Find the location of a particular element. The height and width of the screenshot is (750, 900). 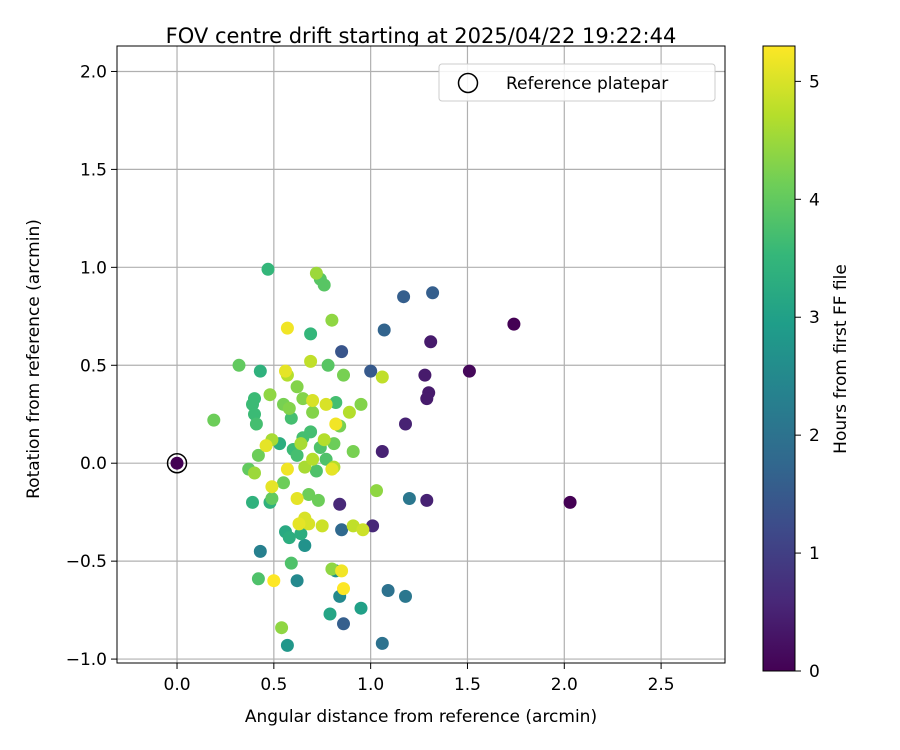

legend-entry-reference-platepar: Reference platepar is located at coordinates (587, 84).